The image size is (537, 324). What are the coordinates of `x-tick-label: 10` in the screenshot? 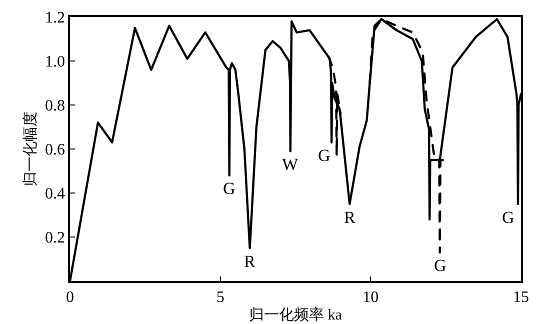 It's located at (370, 297).